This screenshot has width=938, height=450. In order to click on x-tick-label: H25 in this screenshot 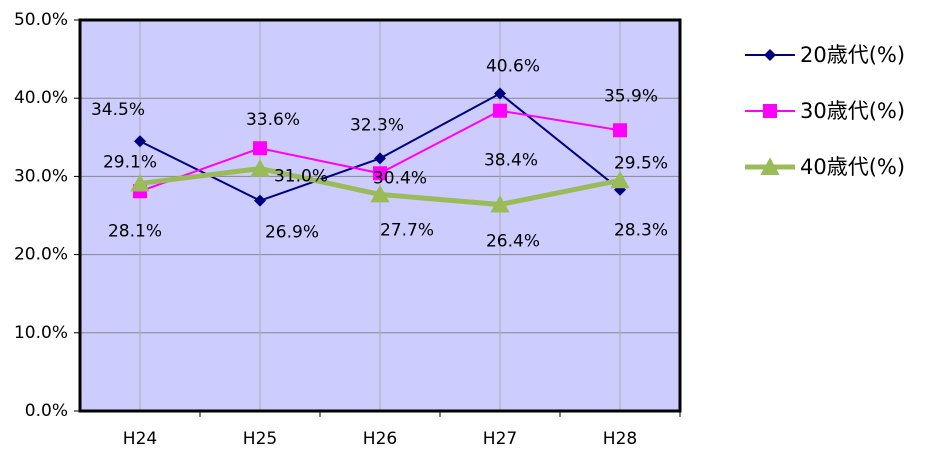, I will do `click(260, 439)`.